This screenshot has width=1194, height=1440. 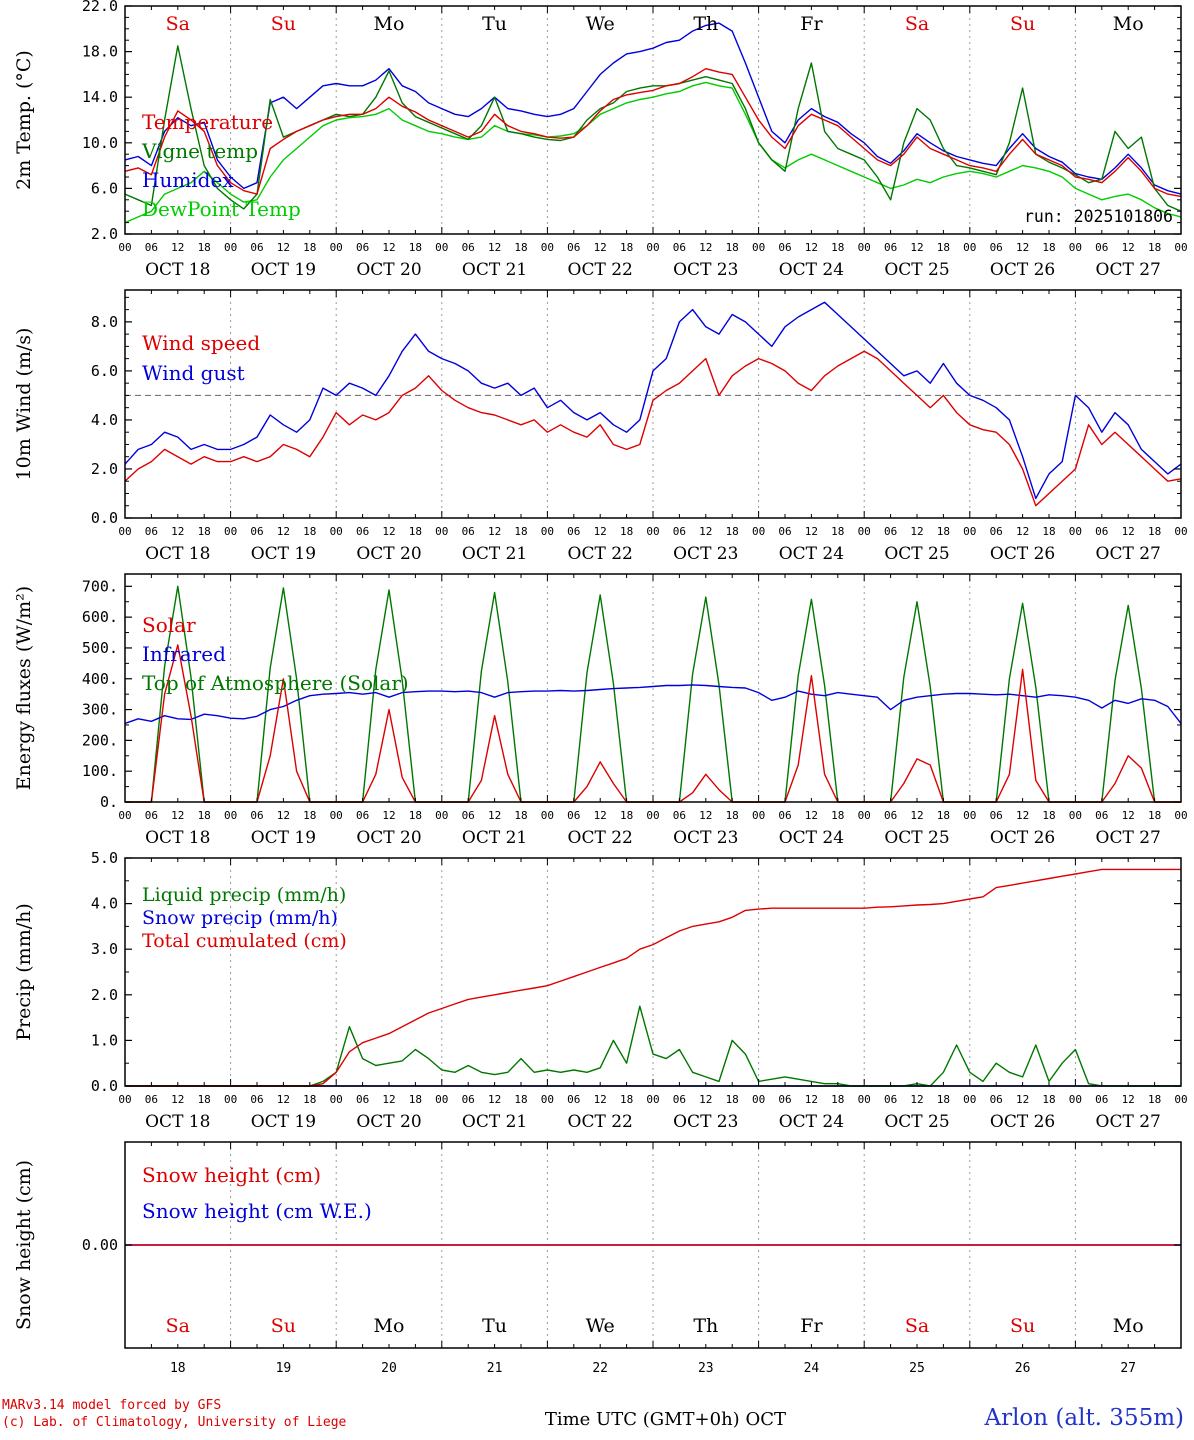 What do you see at coordinates (100, 679) in the screenshot?
I see `y-tick-label: 400.` at bounding box center [100, 679].